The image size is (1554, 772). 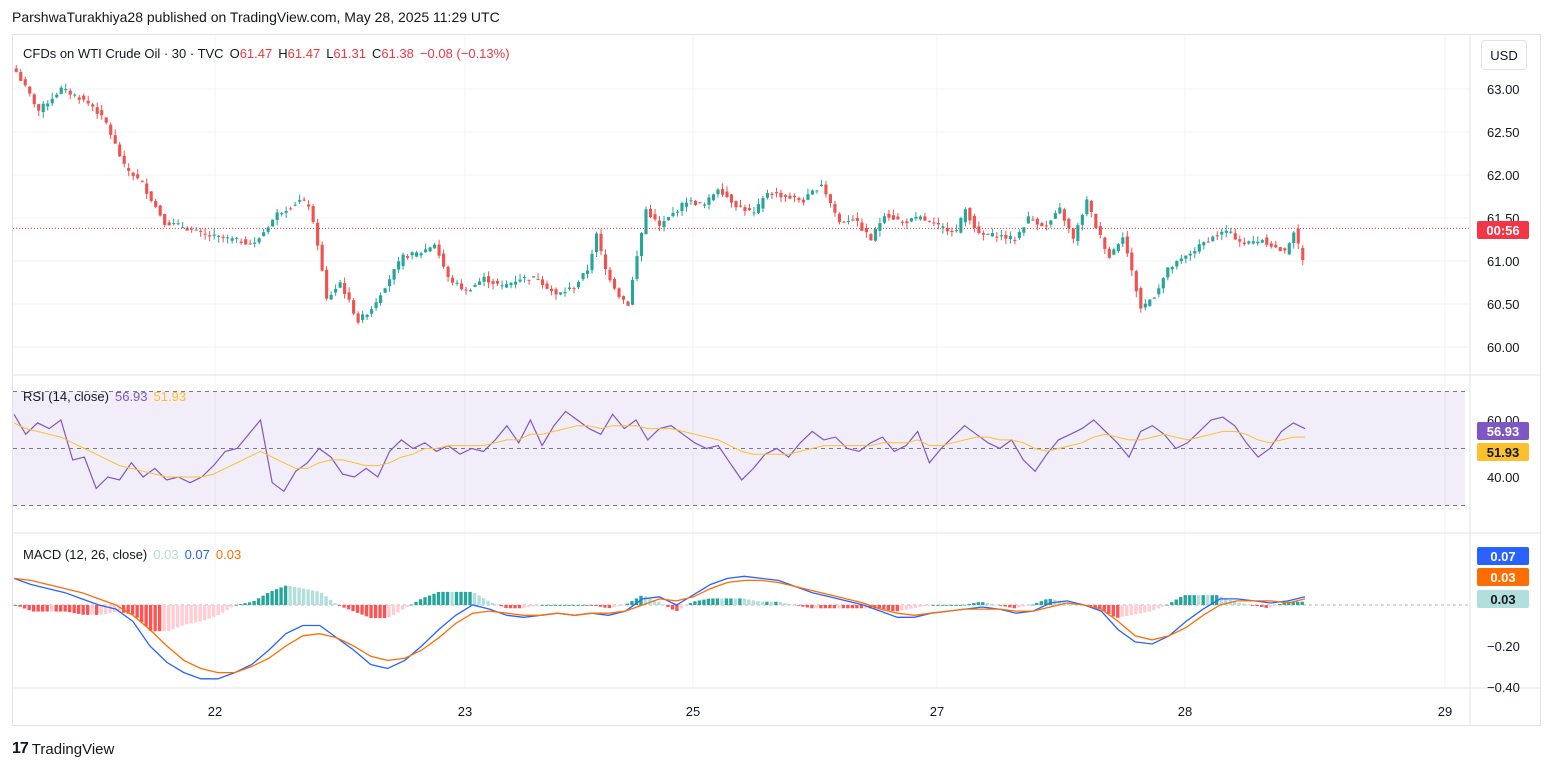 I want to click on rsi-title: RSI (14, close), so click(x=66, y=396).